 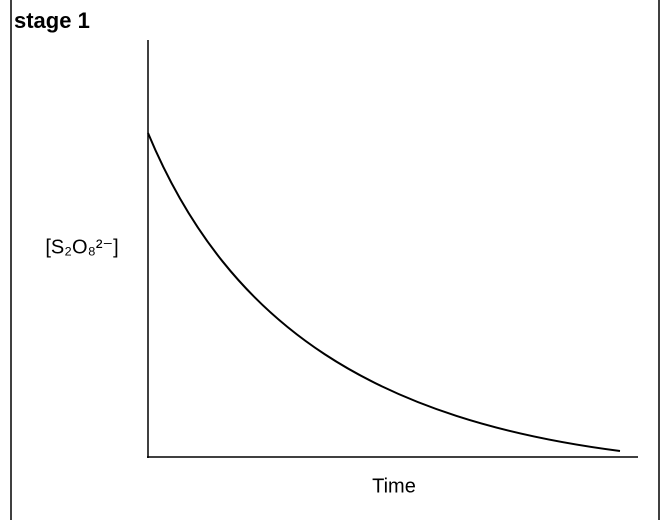 What do you see at coordinates (394, 486) in the screenshot?
I see `x-axis-label: Time` at bounding box center [394, 486].